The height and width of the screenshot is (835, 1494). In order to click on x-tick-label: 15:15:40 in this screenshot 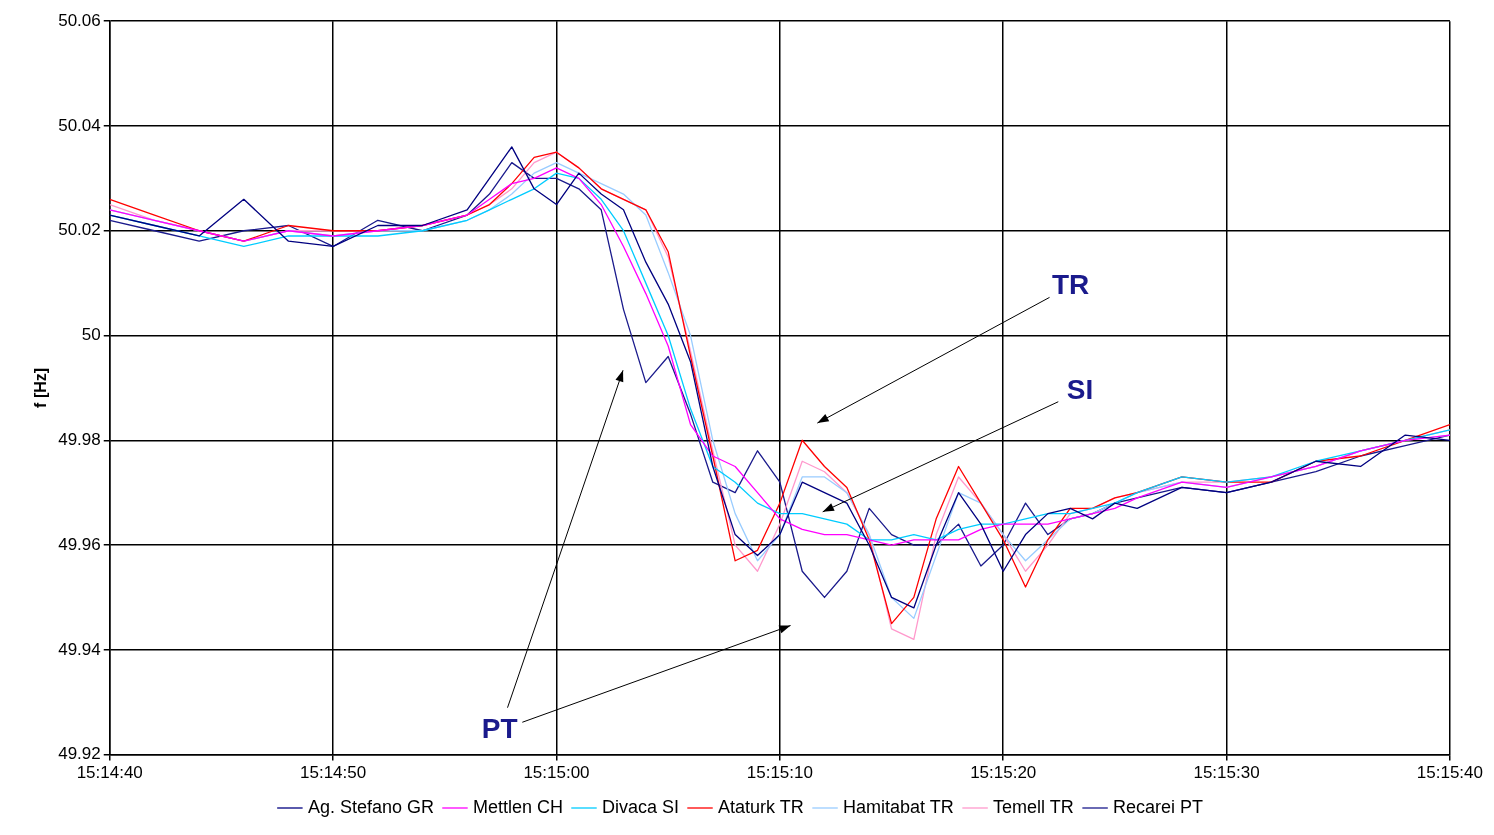, I will do `click(1450, 773)`.